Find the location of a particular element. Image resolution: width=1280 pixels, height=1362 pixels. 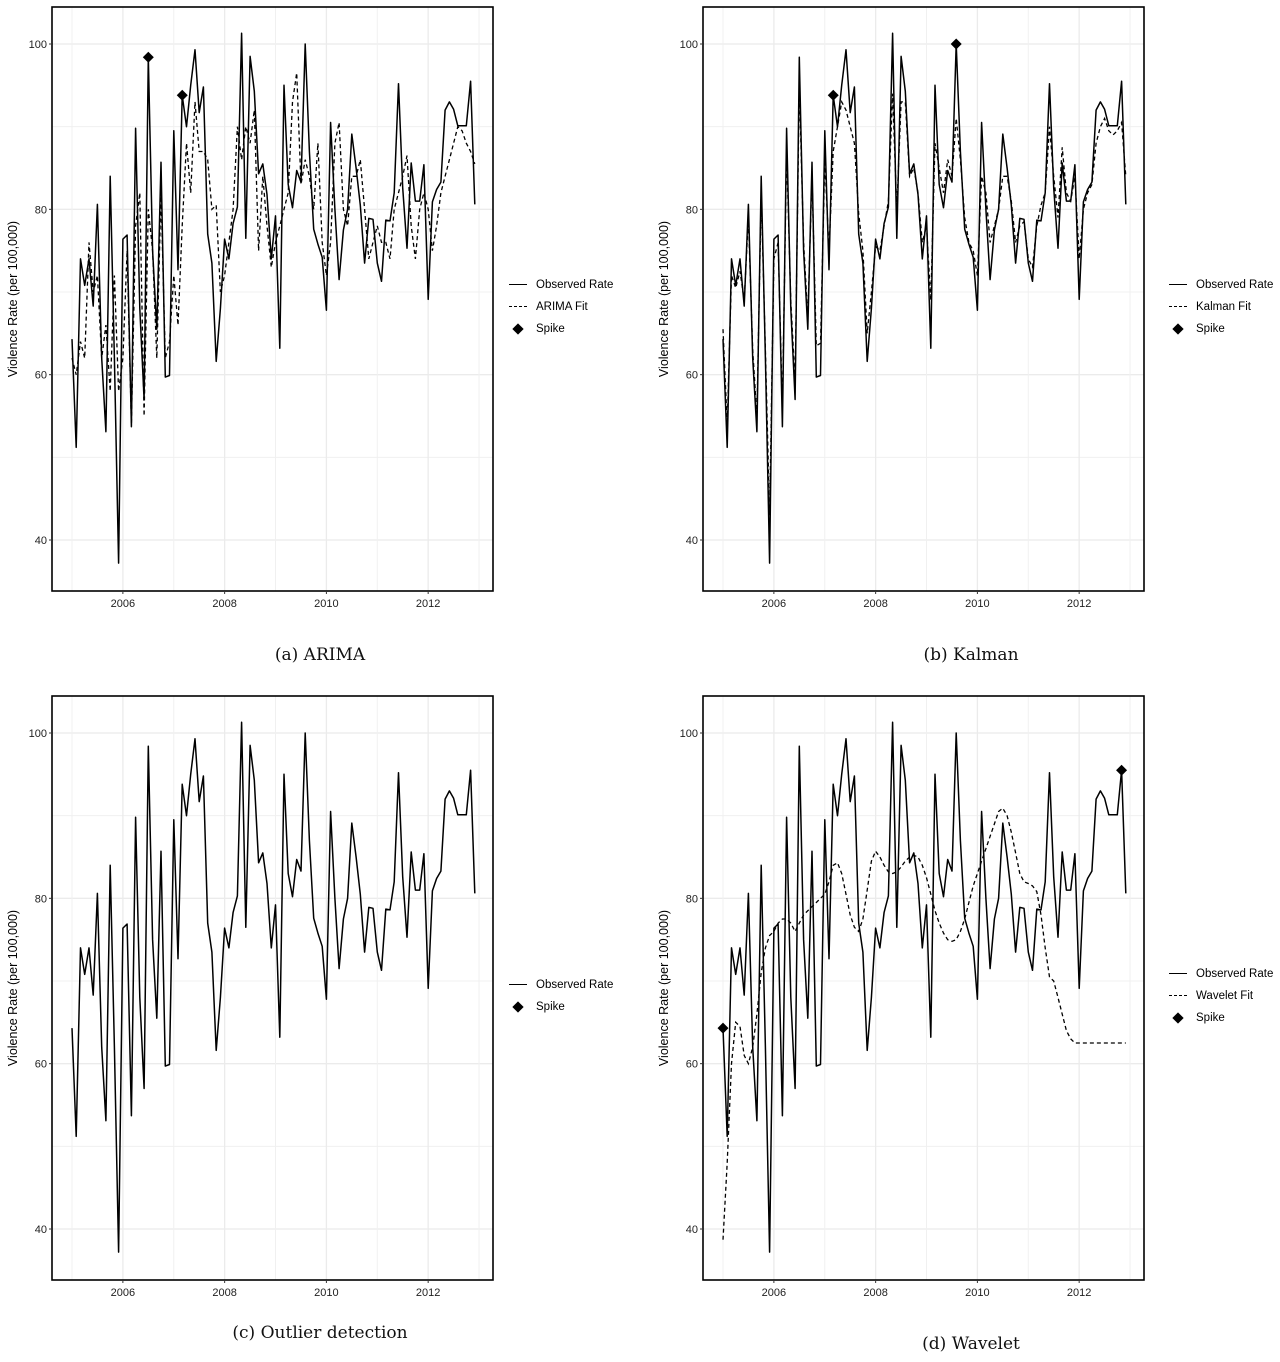

legend: Observed Rate Spike is located at coordinates (559, 996).